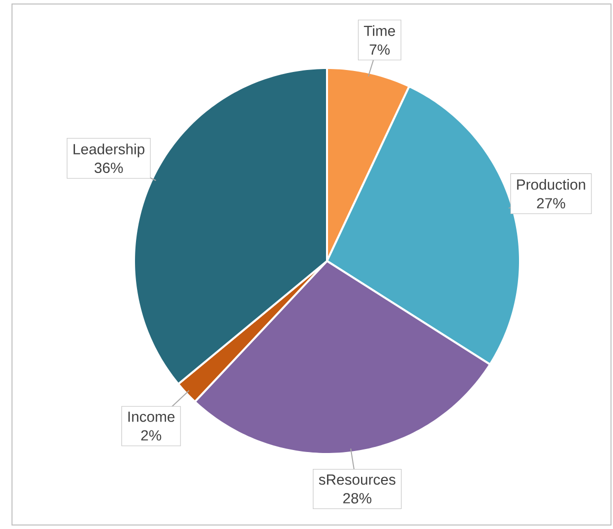 The width and height of the screenshot is (613, 529). What do you see at coordinates (551, 184) in the screenshot?
I see `slice-label: Production` at bounding box center [551, 184].